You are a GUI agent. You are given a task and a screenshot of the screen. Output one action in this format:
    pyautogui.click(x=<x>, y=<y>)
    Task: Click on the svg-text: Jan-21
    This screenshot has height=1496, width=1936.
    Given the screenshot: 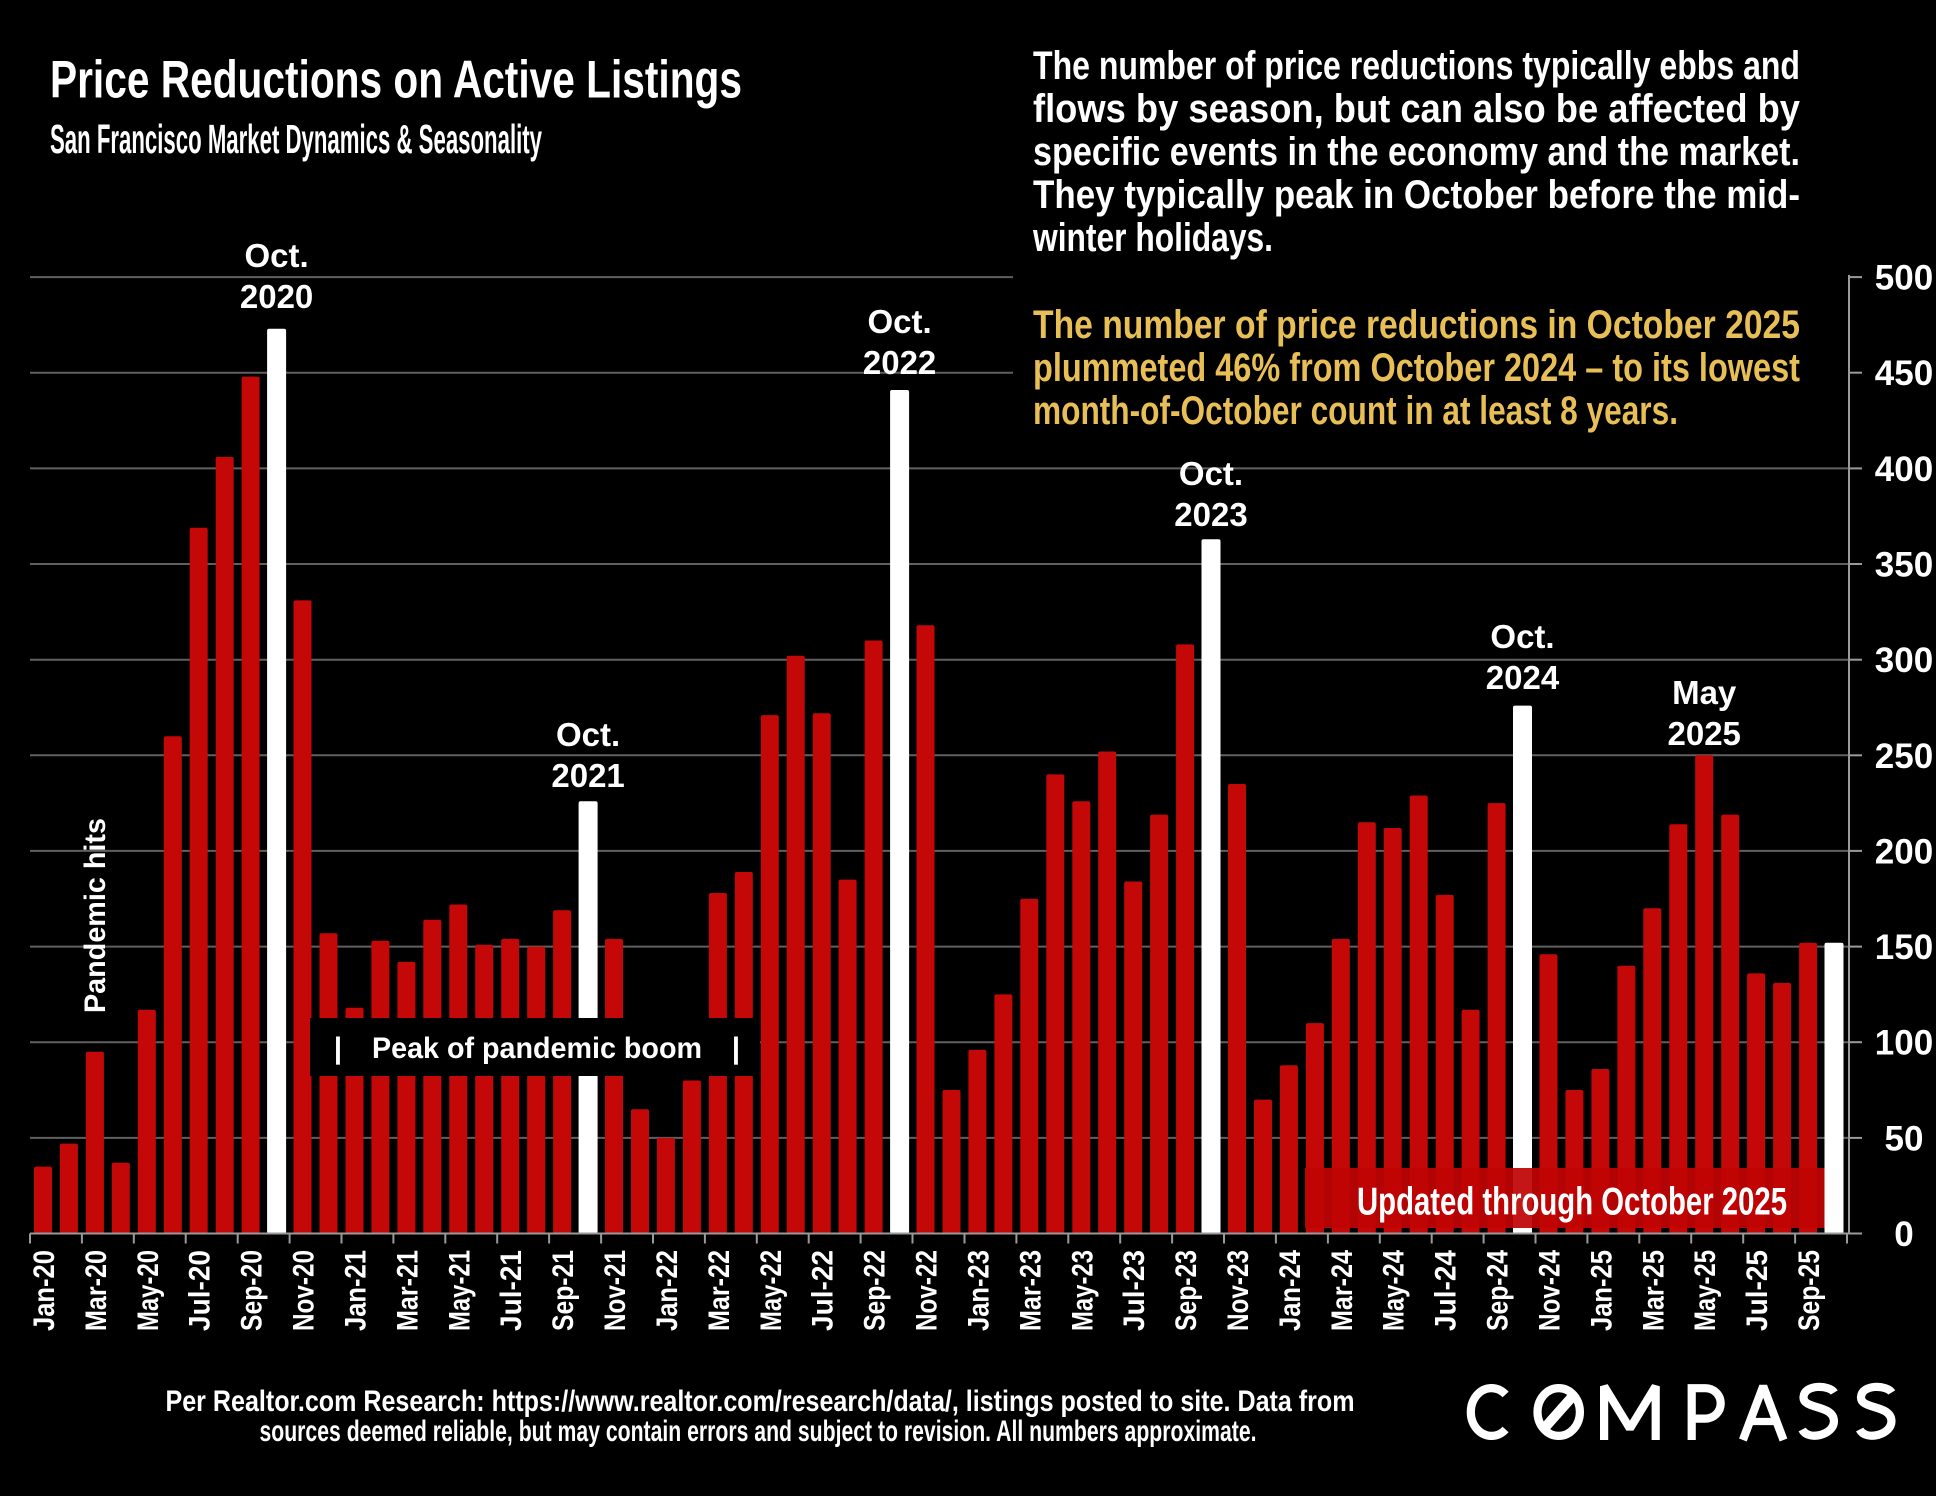 What is the action you would take?
    pyautogui.click(x=356, y=1290)
    